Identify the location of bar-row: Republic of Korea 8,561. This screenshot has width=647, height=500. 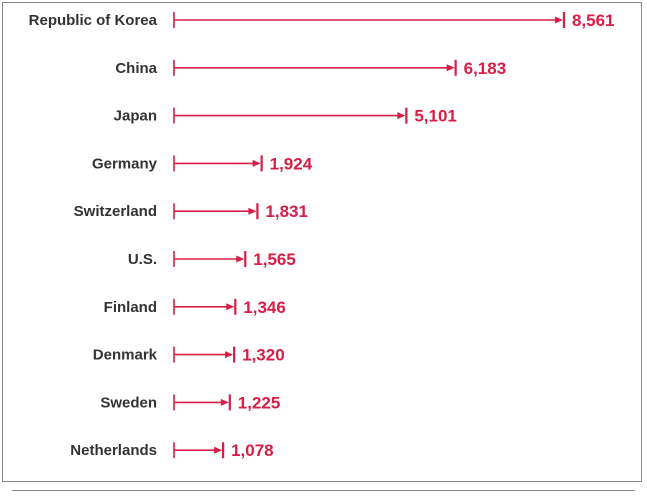
(322, 20).